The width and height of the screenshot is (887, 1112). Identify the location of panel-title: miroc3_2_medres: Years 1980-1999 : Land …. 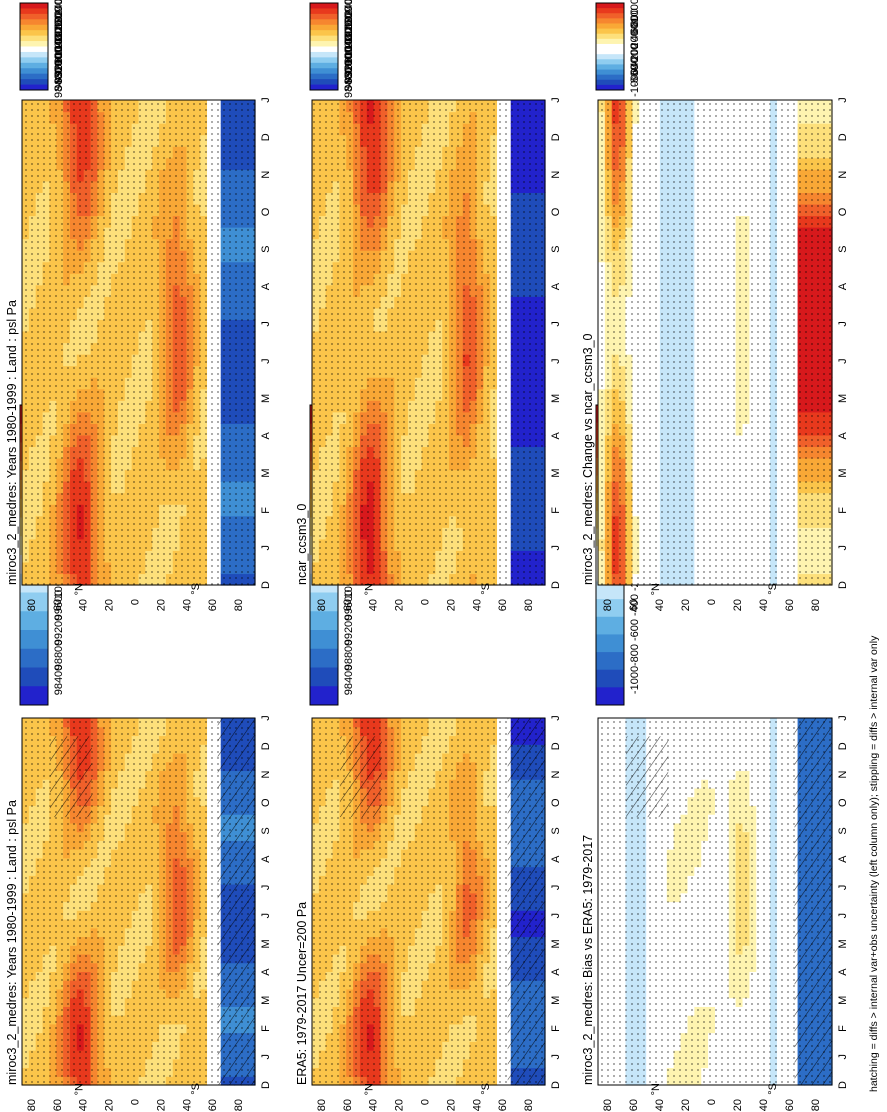
(12, 442).